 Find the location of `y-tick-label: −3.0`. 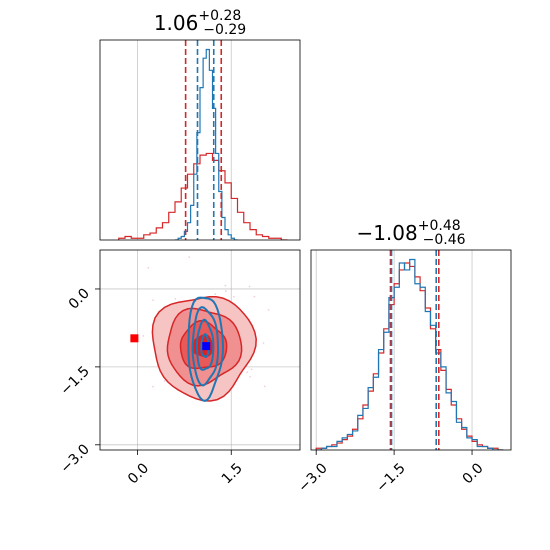

y-tick-label: −3.0 is located at coordinates (74, 458).